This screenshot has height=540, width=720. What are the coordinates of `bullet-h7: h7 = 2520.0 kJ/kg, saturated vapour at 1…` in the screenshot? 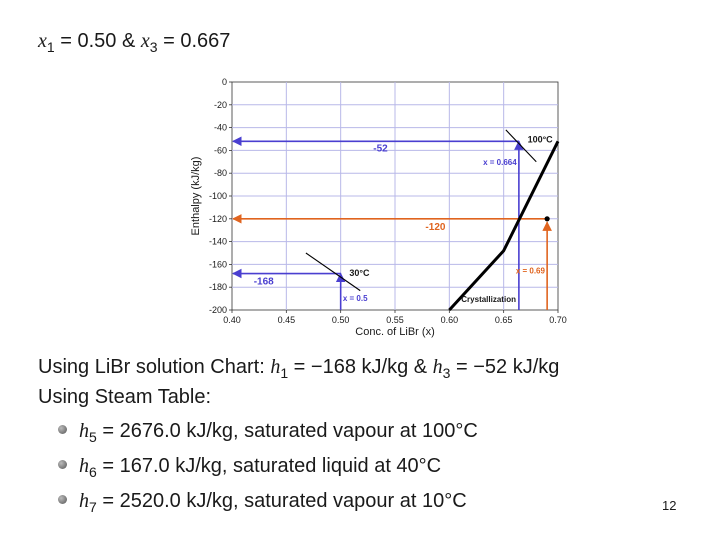 It's located at (262, 502).